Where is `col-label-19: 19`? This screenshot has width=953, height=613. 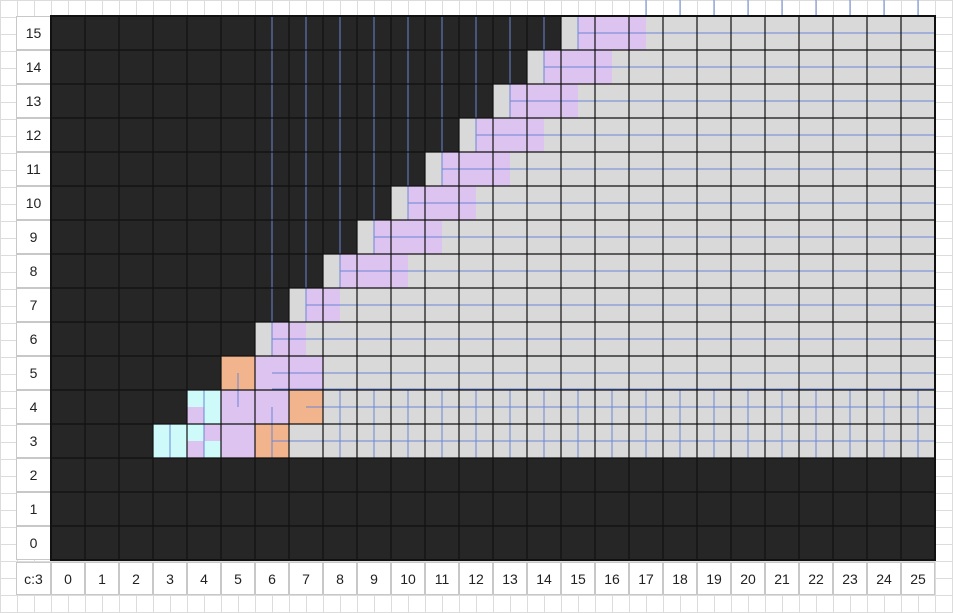
col-label-19: 19 is located at coordinates (714, 578).